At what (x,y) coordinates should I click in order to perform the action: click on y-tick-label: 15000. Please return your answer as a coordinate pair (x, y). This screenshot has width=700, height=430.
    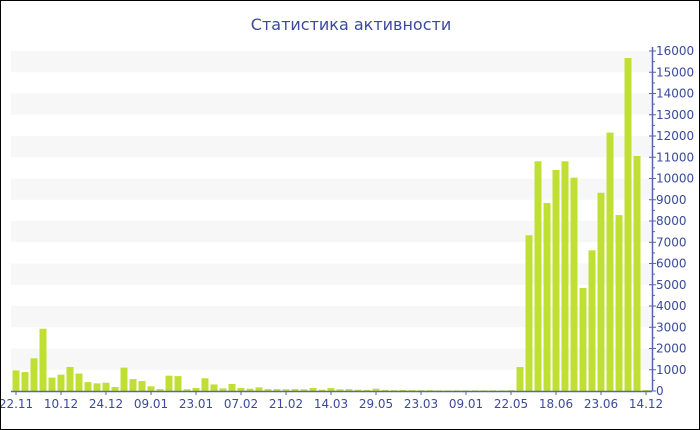
    Looking at the image, I should click on (675, 72).